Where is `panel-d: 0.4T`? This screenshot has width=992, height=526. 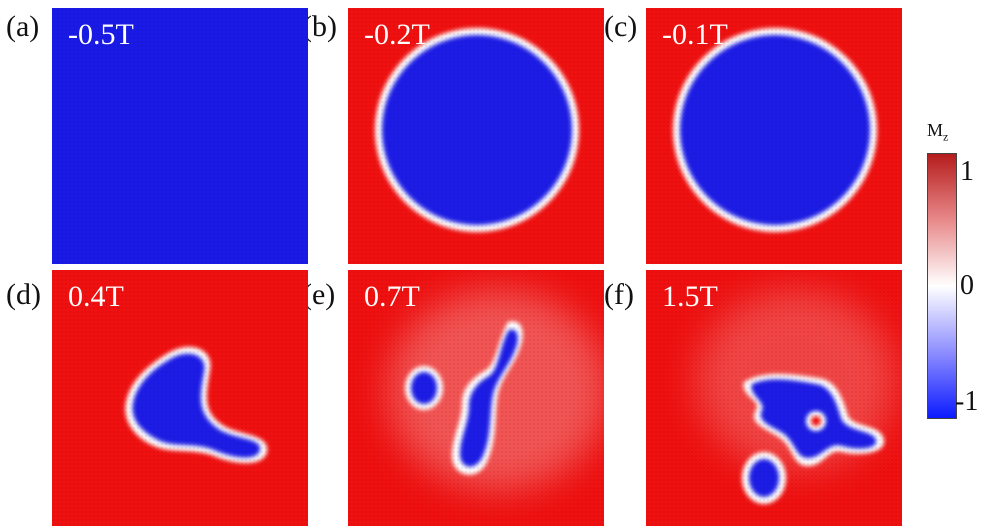 panel-d: 0.4T is located at coordinates (180, 398).